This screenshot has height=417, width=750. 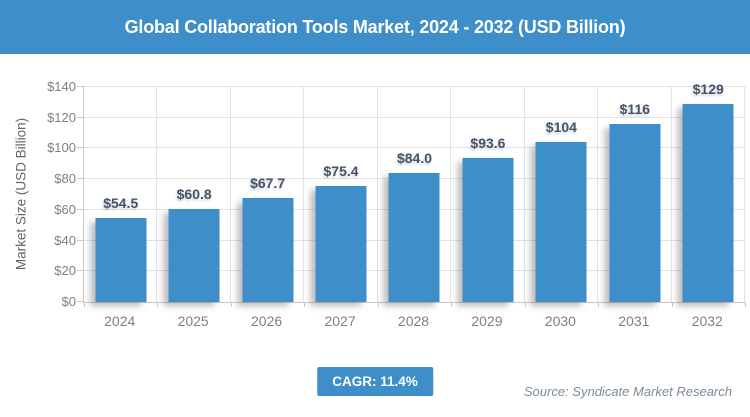 I want to click on bar-2030, so click(x=561, y=222).